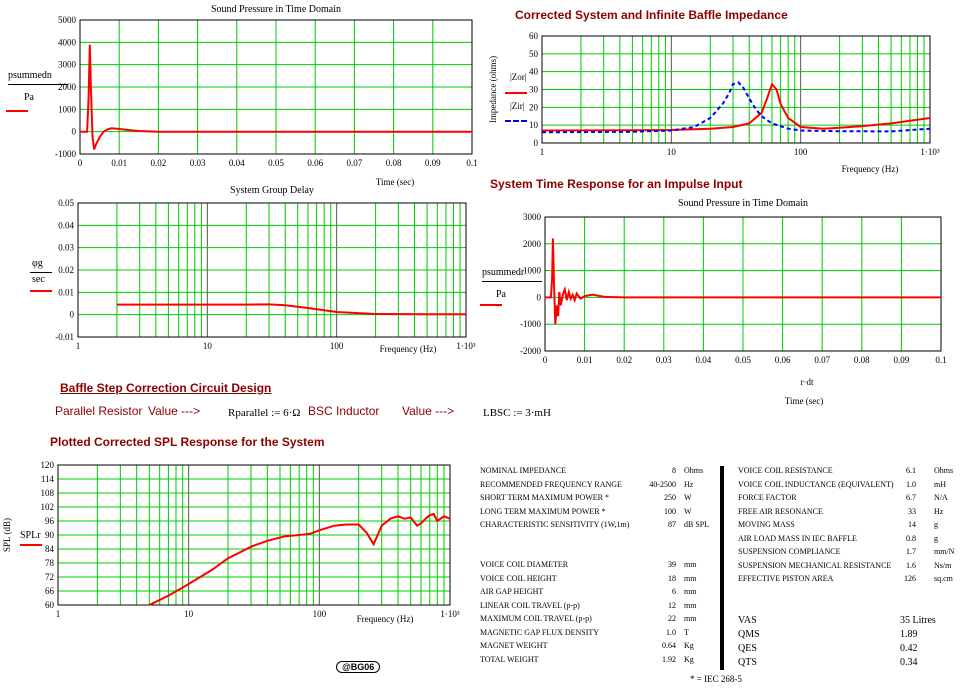  What do you see at coordinates (911, 538) in the screenshot?
I see `spec-value: 0.8` at bounding box center [911, 538].